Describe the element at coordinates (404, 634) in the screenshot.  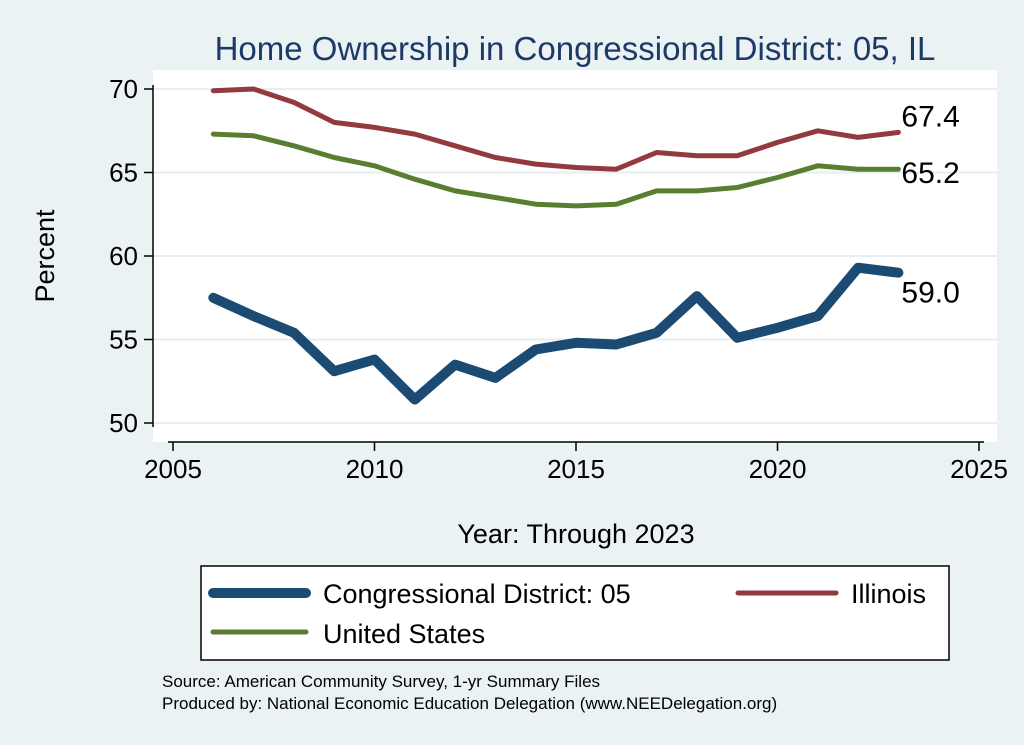
I see `legend-label-united-states: United States` at that location.